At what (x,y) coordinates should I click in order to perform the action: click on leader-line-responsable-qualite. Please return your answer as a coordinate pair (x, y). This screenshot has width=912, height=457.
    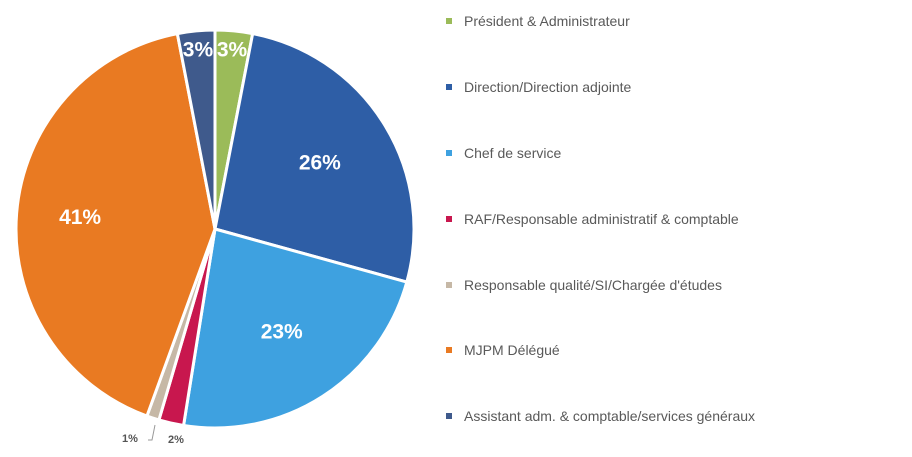
    Looking at the image, I should click on (152, 432).